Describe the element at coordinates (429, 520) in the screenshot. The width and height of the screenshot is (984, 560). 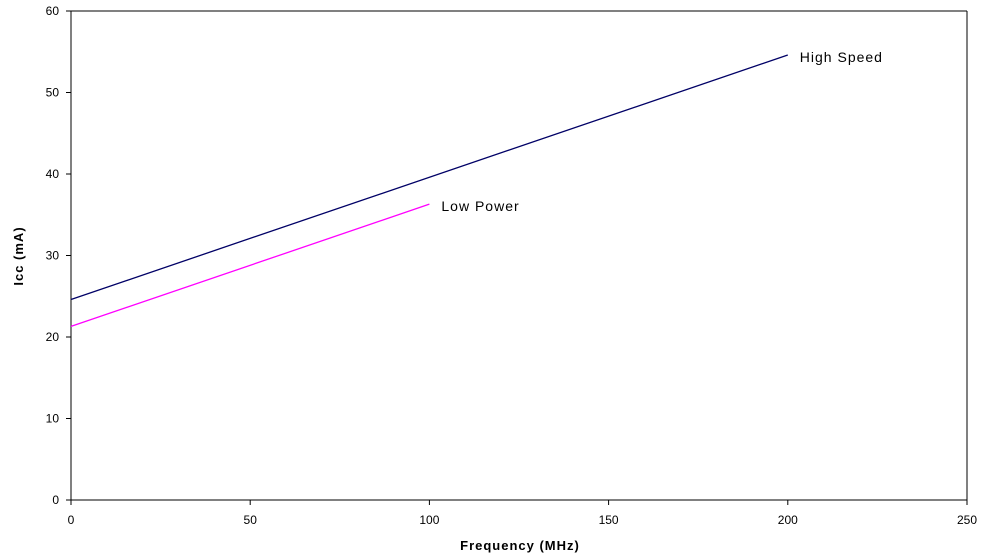
I see `x-tick-label: 100` at that location.